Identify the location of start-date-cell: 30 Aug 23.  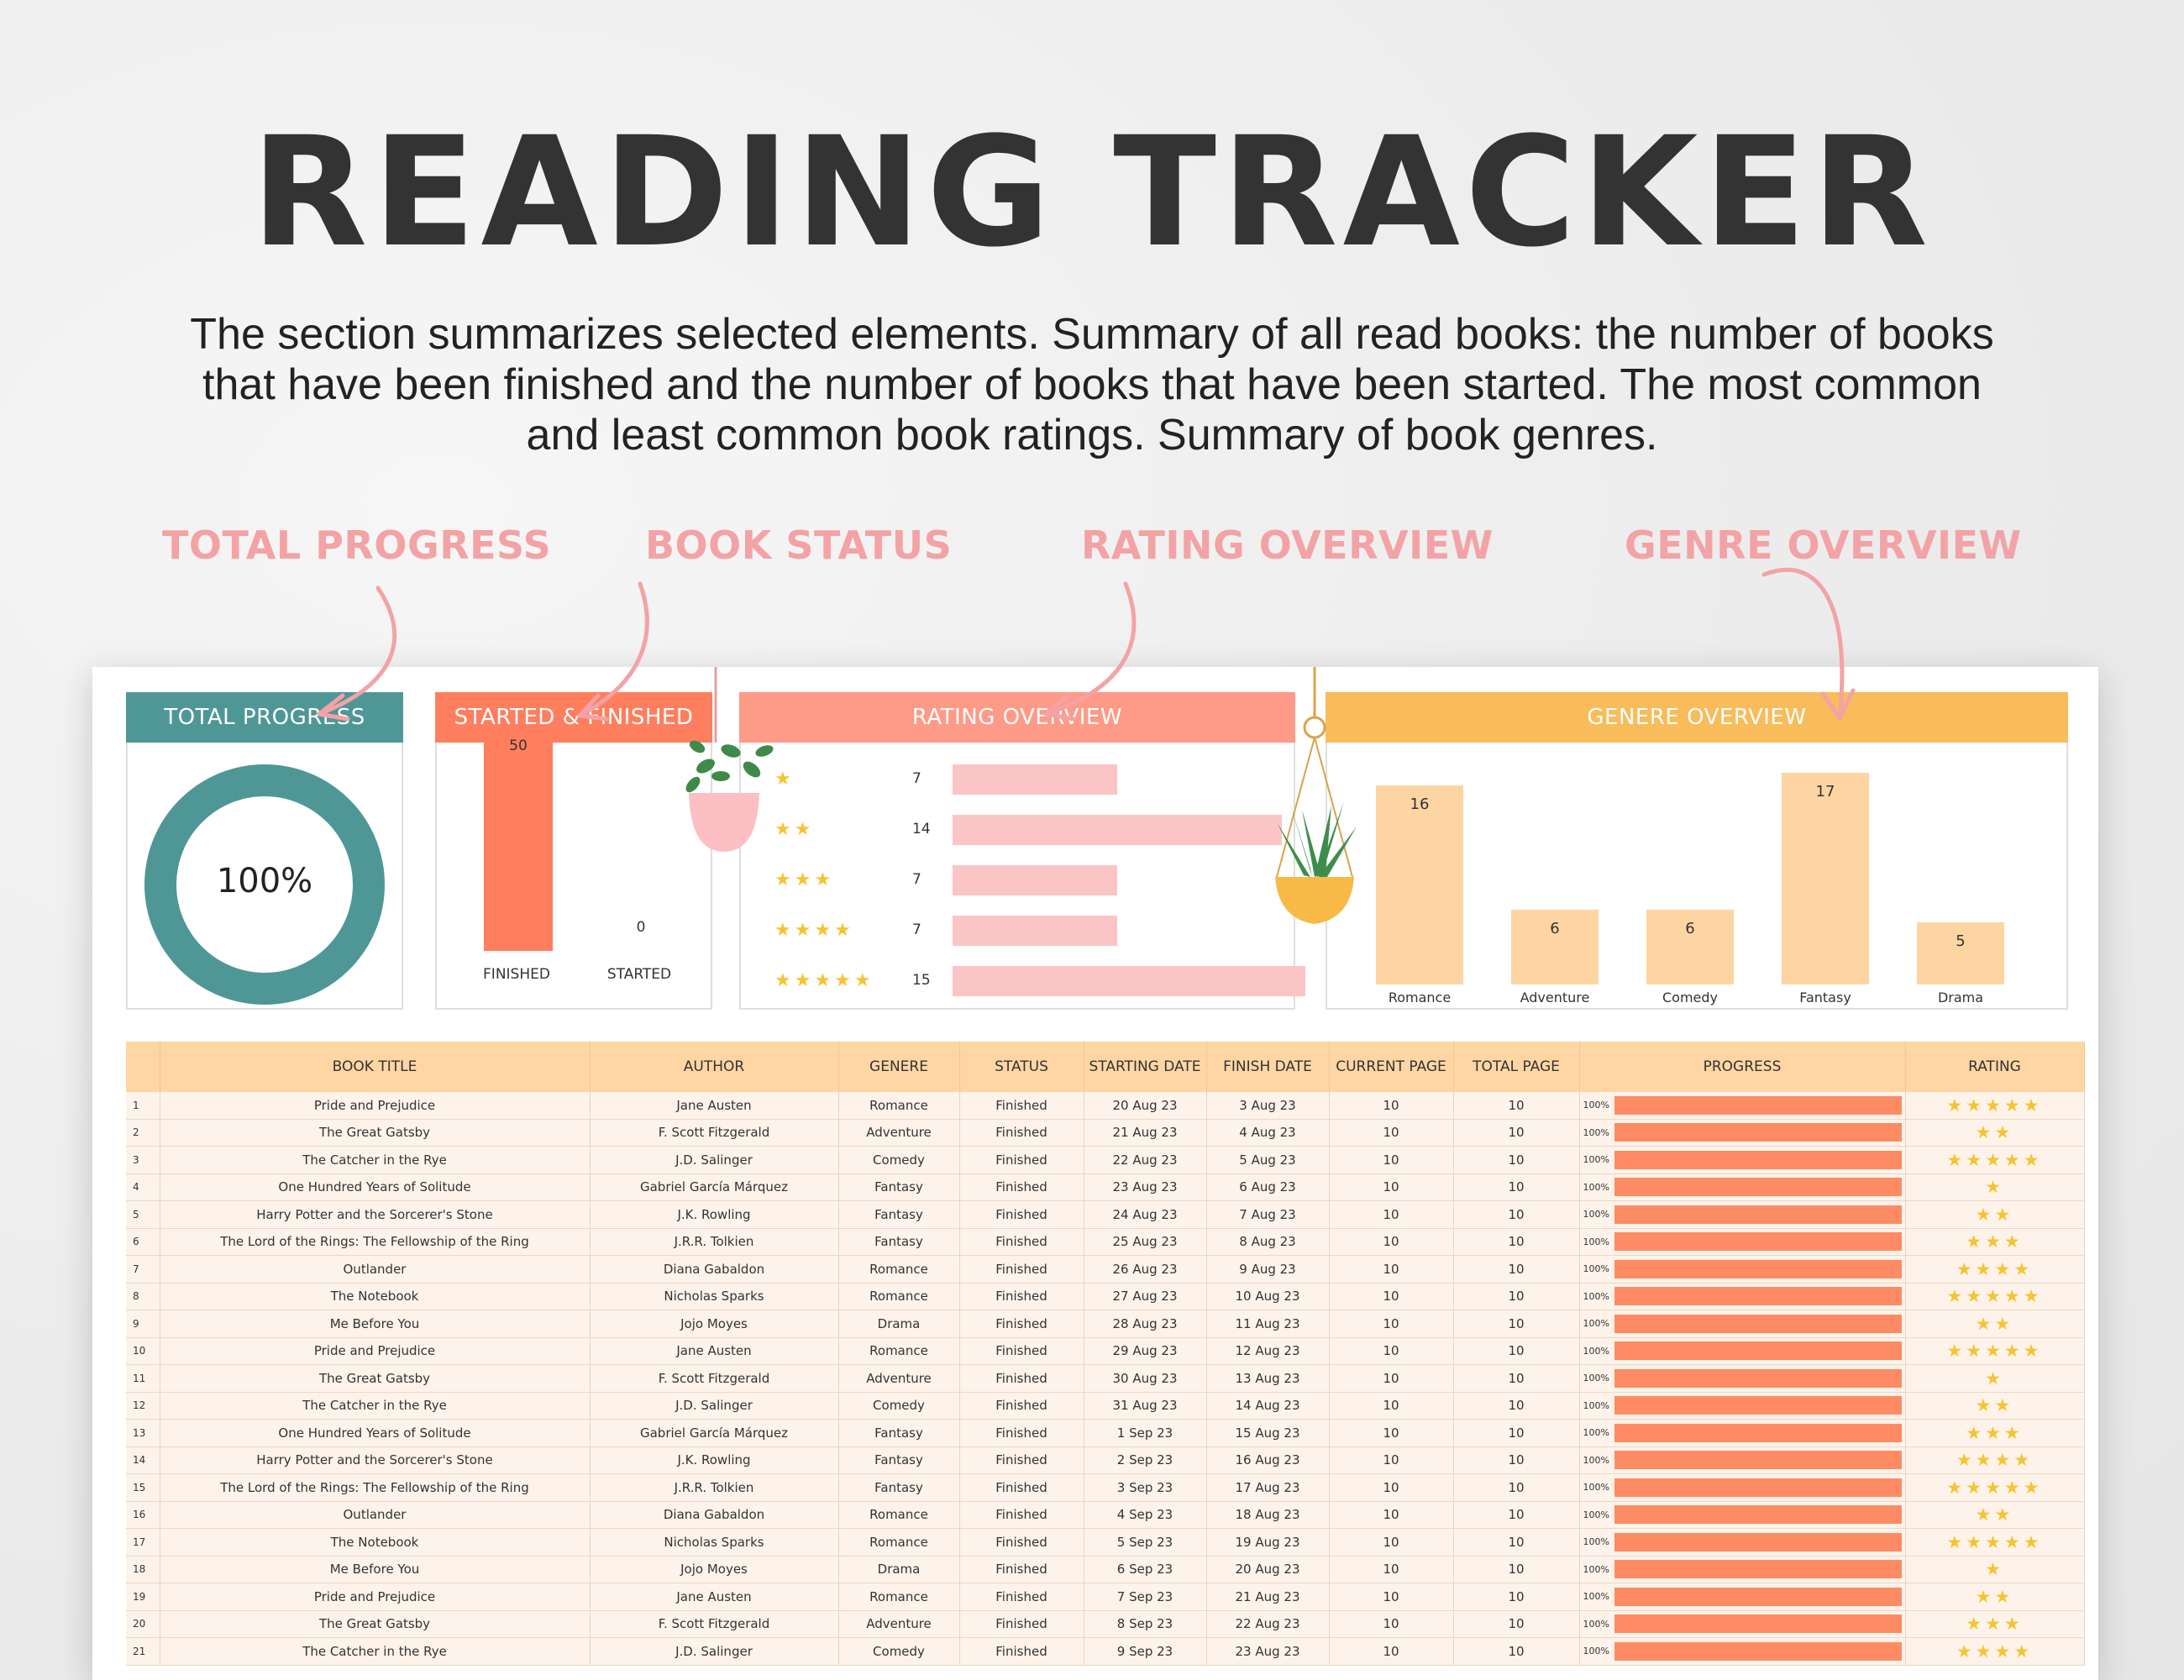
(1145, 1378).